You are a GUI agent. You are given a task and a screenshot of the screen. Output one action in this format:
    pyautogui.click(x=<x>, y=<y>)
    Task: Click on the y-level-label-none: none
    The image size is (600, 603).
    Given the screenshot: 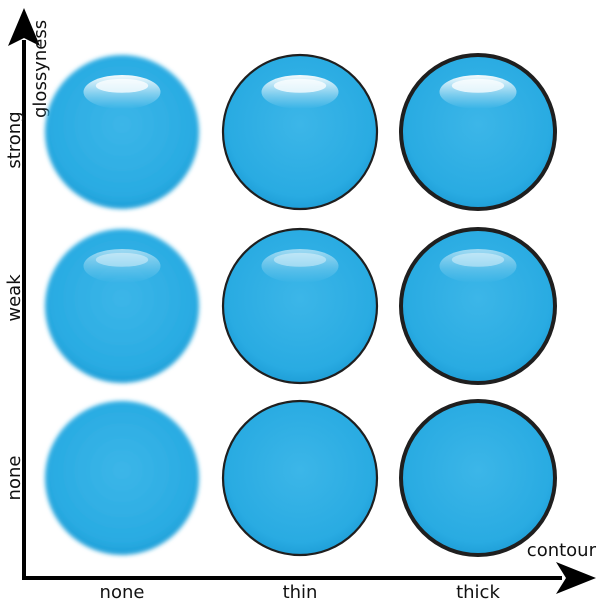 What is the action you would take?
    pyautogui.click(x=14, y=478)
    